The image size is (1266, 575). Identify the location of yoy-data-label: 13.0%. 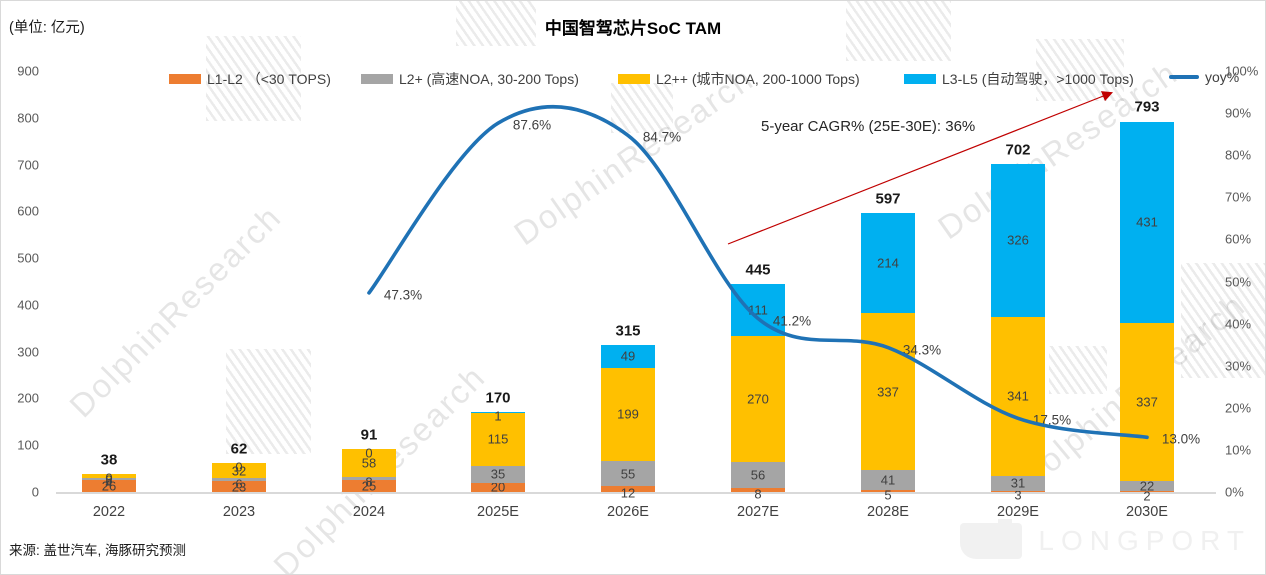
(1181, 439).